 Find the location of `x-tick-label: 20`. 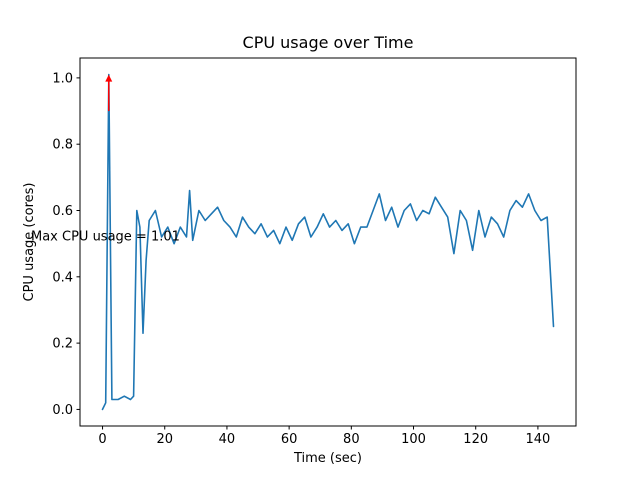

x-tick-label: 20 is located at coordinates (164, 439).